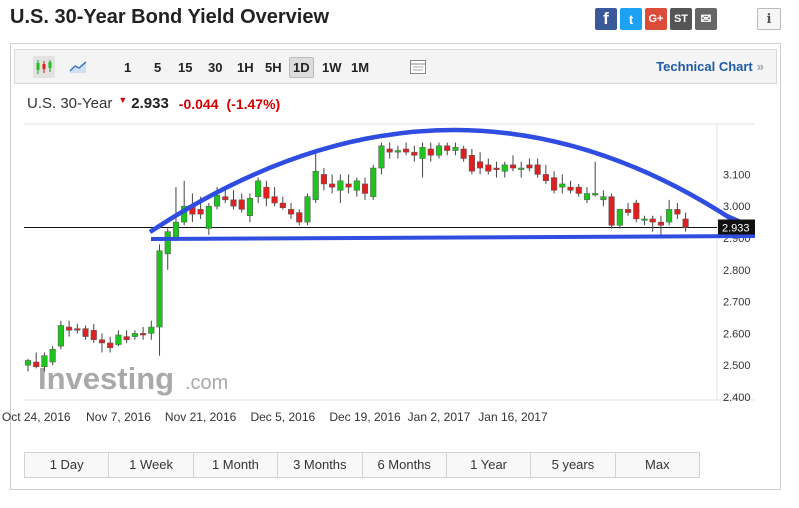  What do you see at coordinates (282, 417) in the screenshot?
I see `x-tick-label: Dec 5, 2016` at bounding box center [282, 417].